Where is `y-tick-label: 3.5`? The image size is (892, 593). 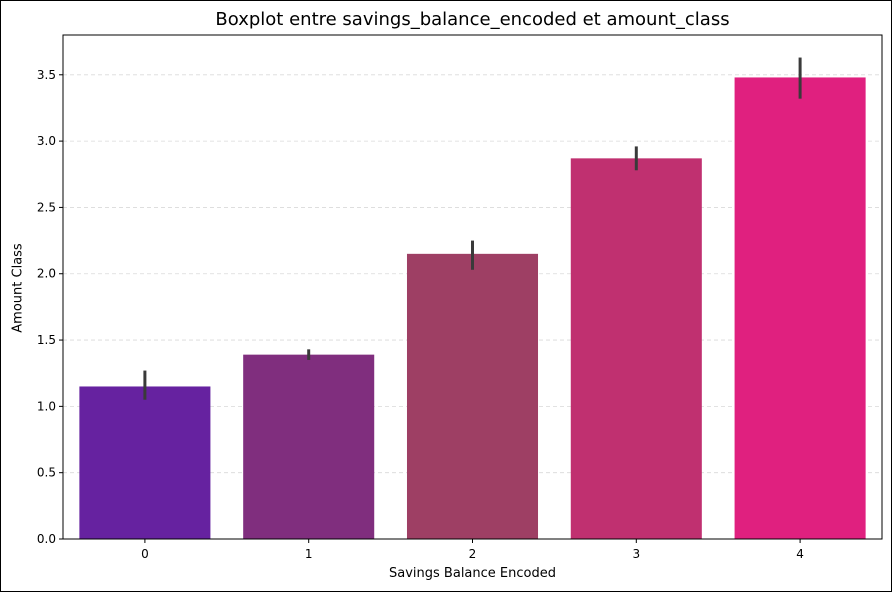 y-tick-label: 3.5 is located at coordinates (46, 75).